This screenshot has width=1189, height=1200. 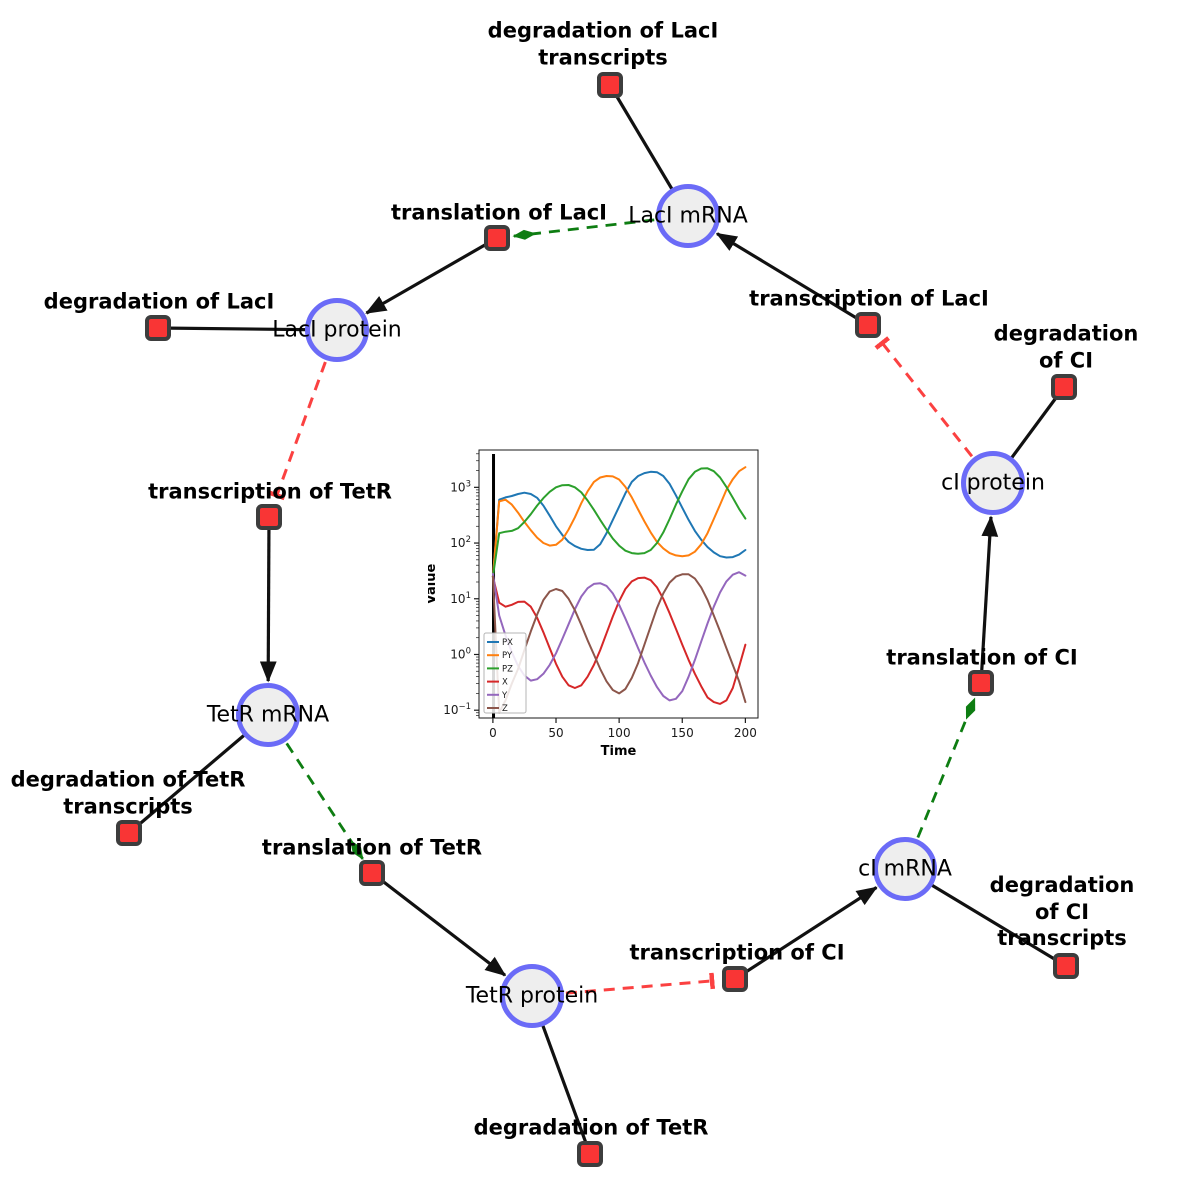 I want to click on species-label-ci-mrna: cI mRNA, so click(x=905, y=869).